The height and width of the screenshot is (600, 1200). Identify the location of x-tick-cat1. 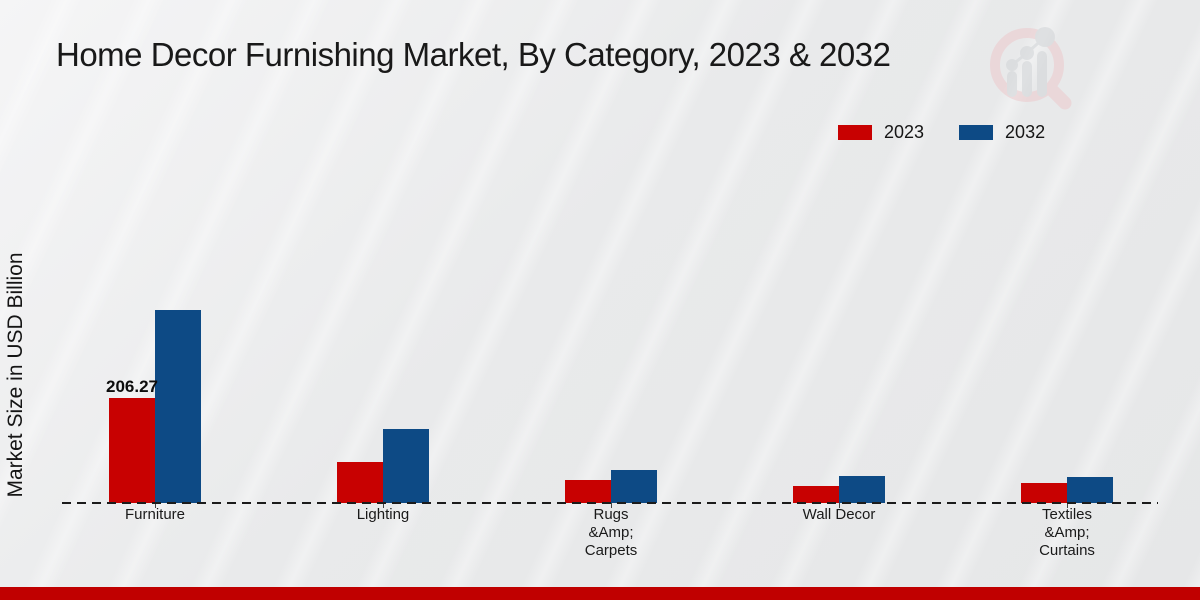
(383, 505).